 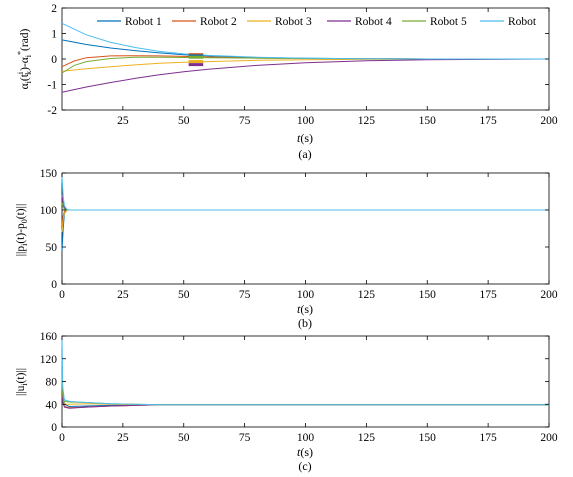 What do you see at coordinates (123, 438) in the screenshot?
I see `panel-c-xtick-label: 25` at bounding box center [123, 438].